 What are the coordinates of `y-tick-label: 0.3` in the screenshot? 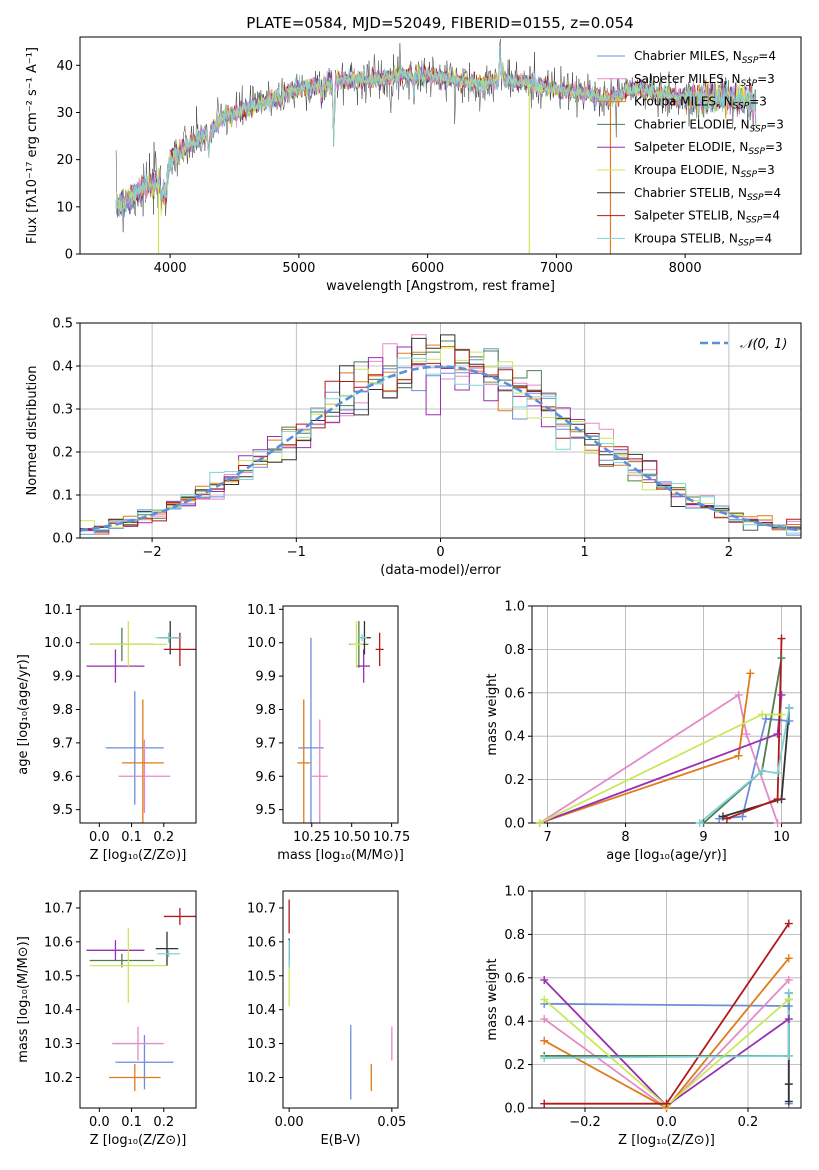 It's located at (62, 410).